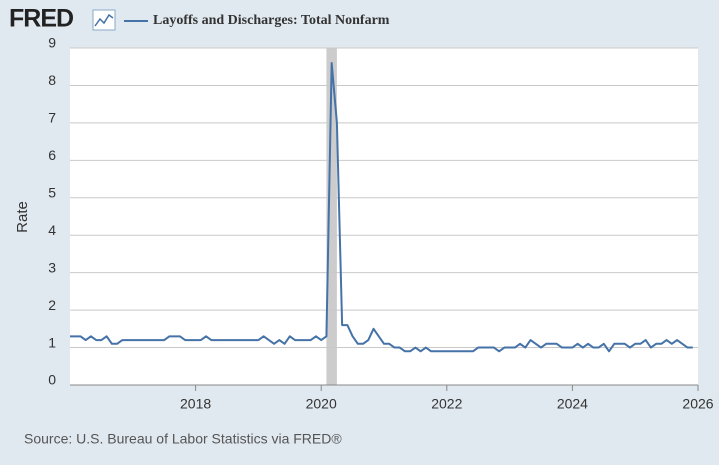 This screenshot has height=465, width=719. Describe the element at coordinates (271, 20) in the screenshot. I see `legend-label: Layoffs and Discharges: Total Nonfarm` at that location.